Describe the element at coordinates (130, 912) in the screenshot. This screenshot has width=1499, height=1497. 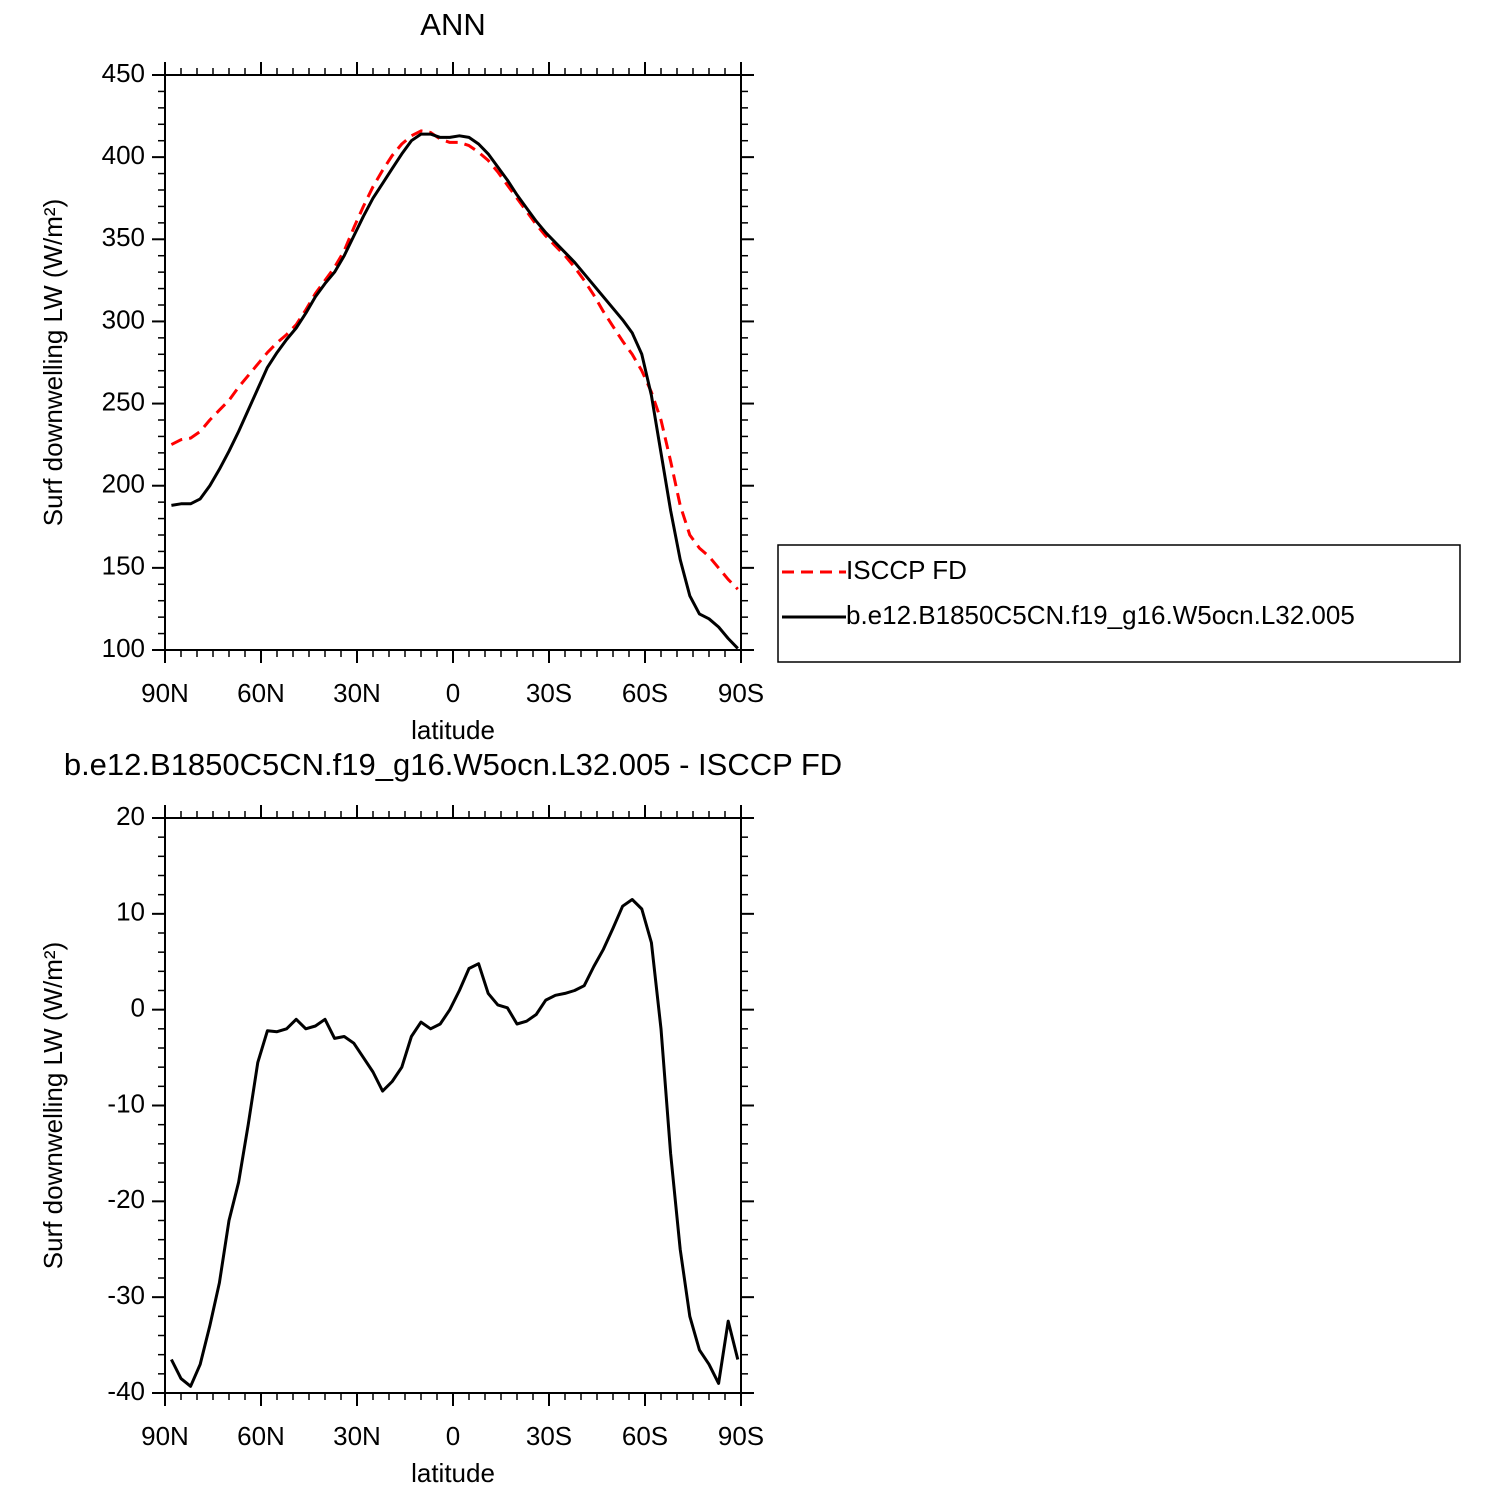
I see `y-tick-label: 10` at that location.